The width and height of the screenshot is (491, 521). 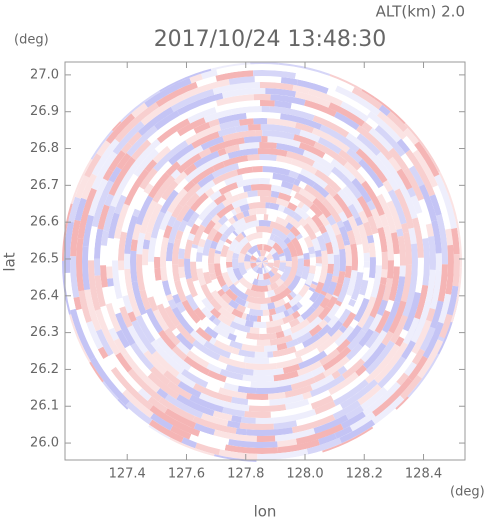 What do you see at coordinates (245, 474) in the screenshot?
I see `x-tick-label: 127.8` at bounding box center [245, 474].